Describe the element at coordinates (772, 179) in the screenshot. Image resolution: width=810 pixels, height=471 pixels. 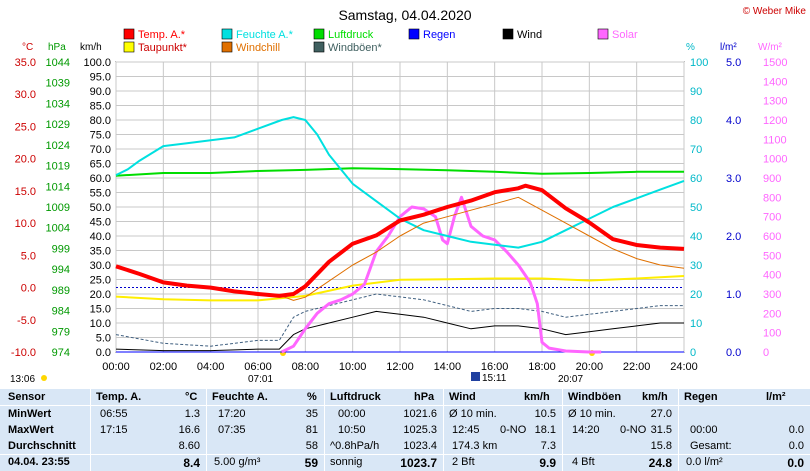
I see `solar-axis-tick: 900` at that location.